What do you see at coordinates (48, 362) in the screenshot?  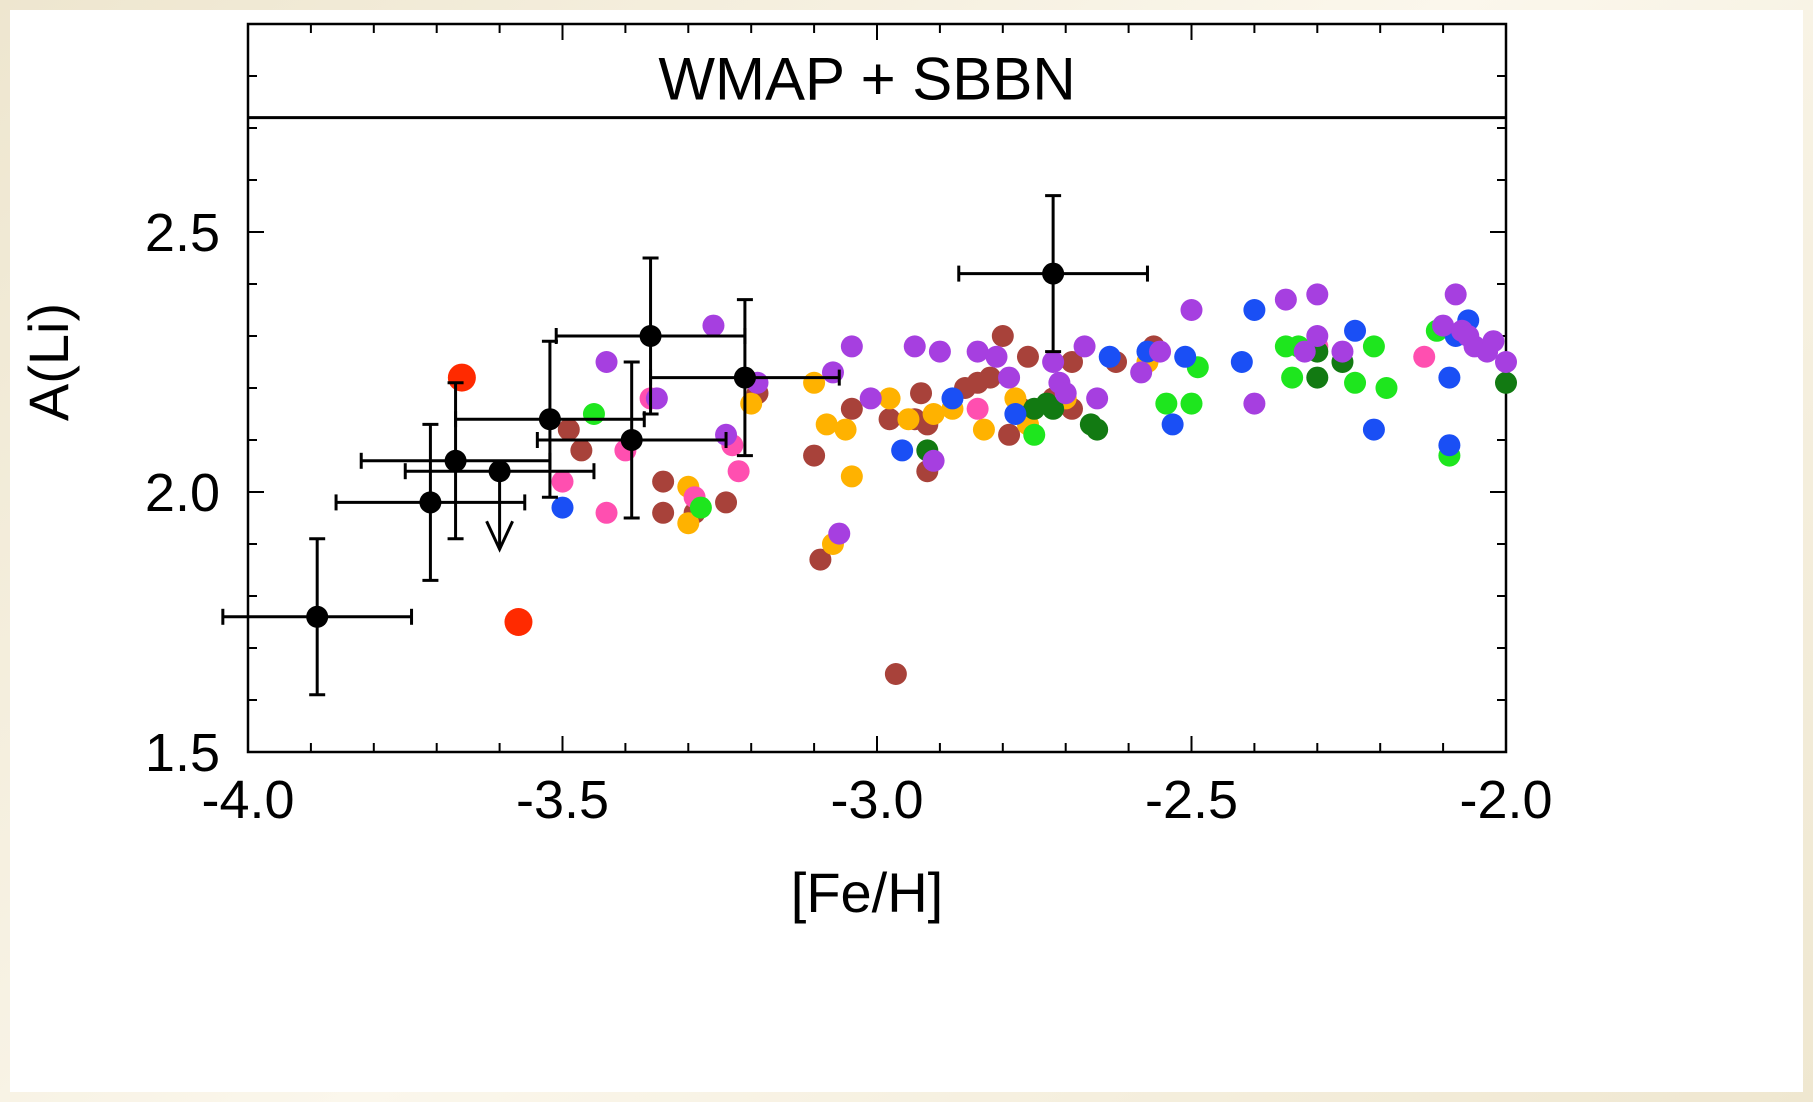 I see `y-axis-title: A(Li)` at bounding box center [48, 362].